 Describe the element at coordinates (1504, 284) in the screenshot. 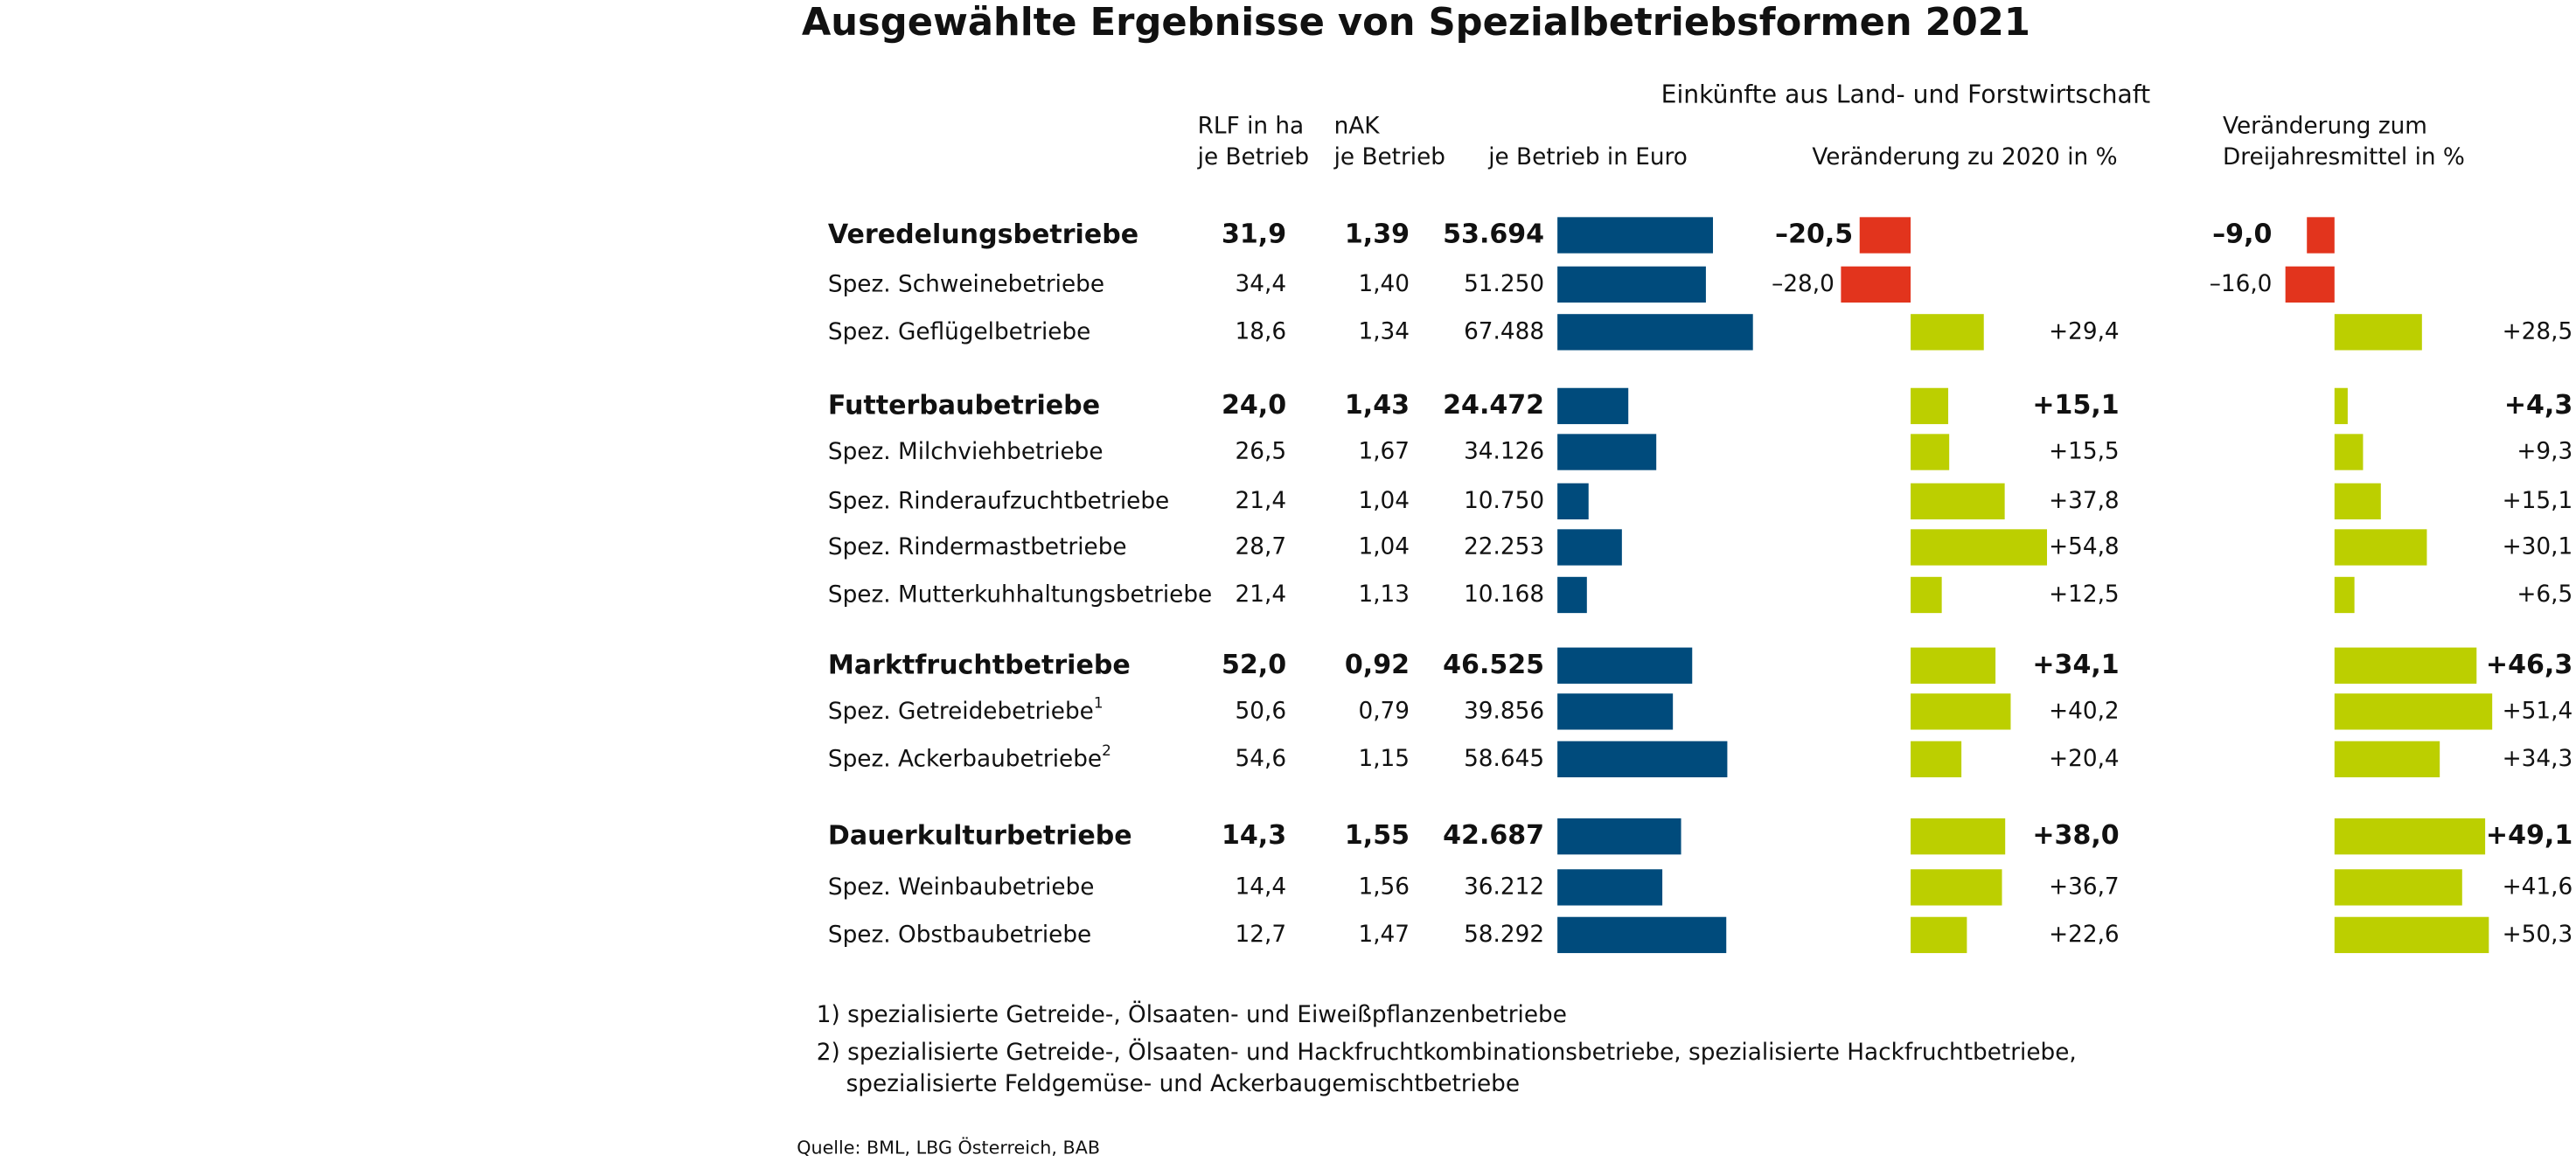

I see `value-label: 51.250` at that location.